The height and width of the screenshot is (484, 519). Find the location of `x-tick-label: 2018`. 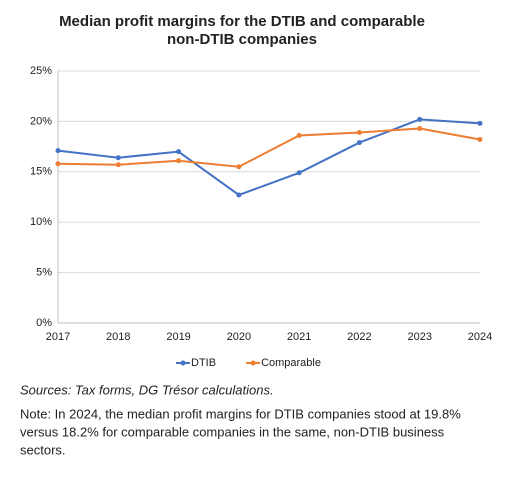

x-tick-label: 2018 is located at coordinates (118, 337).